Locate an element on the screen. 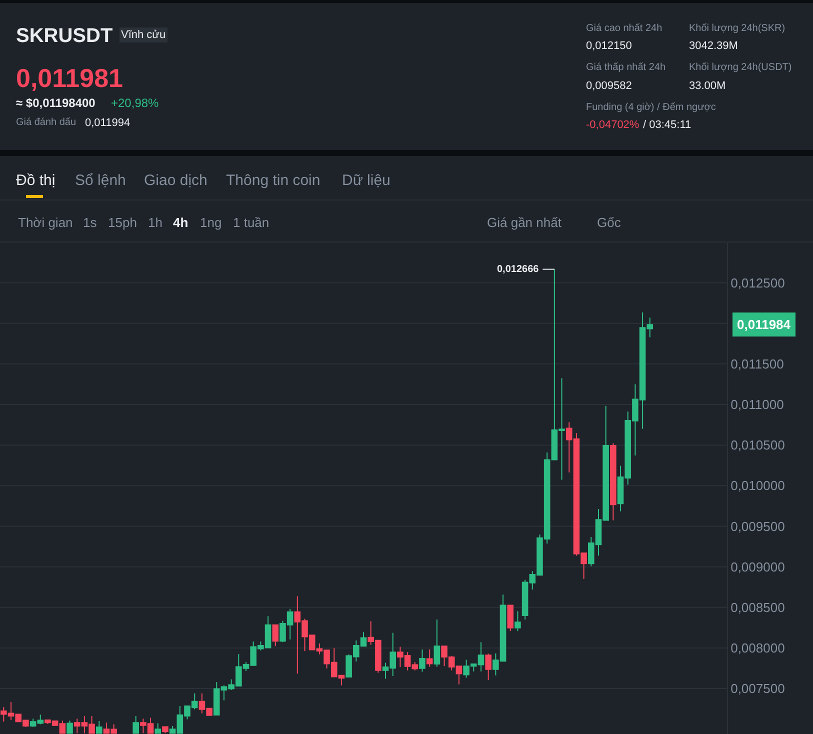 The height and width of the screenshot is (734, 813). text: 0,011984 is located at coordinates (764, 324).